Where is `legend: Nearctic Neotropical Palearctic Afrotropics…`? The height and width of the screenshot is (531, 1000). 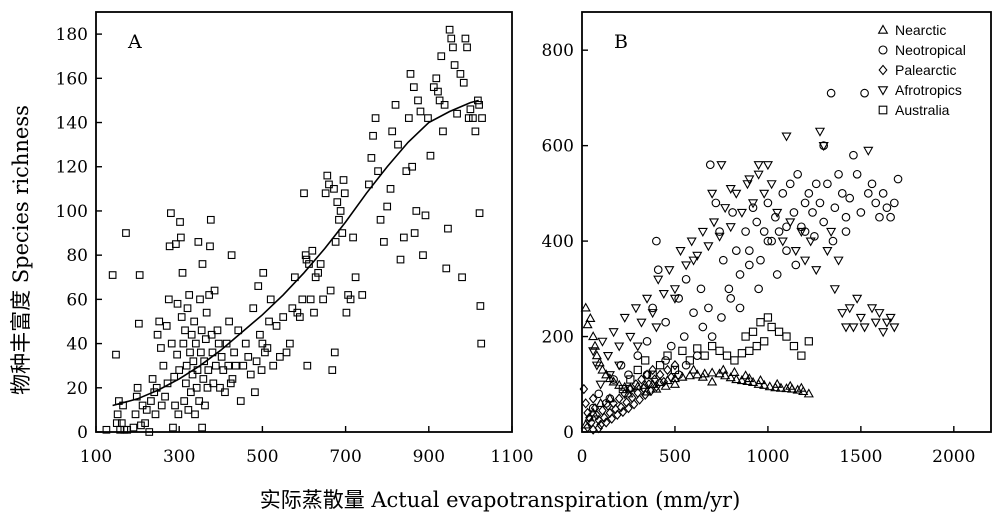 legend: Nearctic Neotropical Palearctic Afrotropics… is located at coordinates (930, 71).